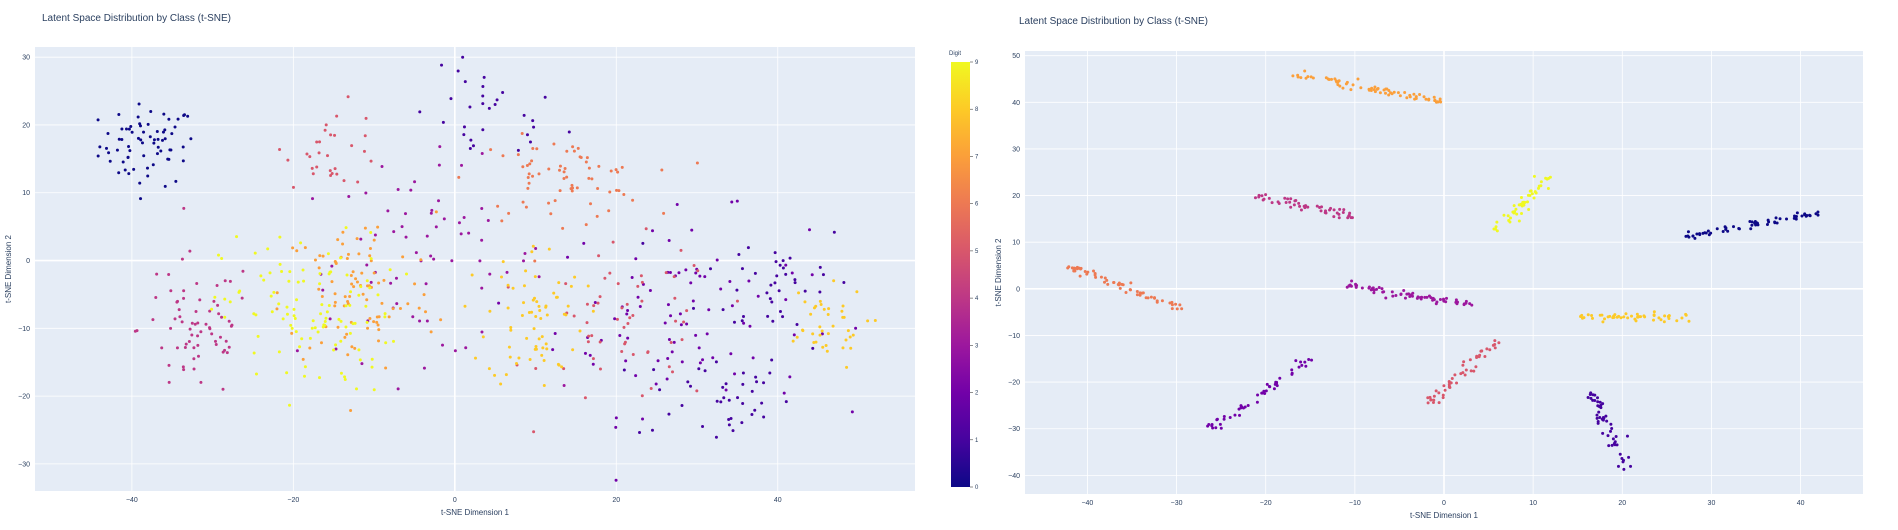  Describe the element at coordinates (28, 261) in the screenshot. I see `y-tick-label: 0` at that location.